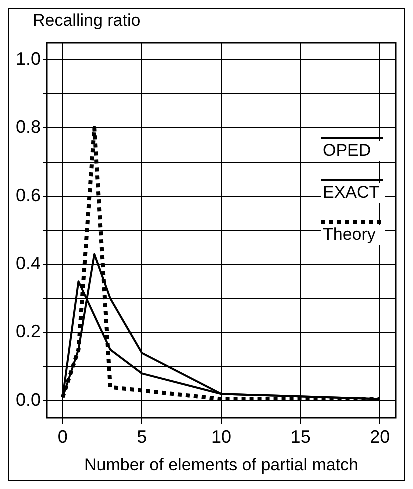  Describe the element at coordinates (63, 436) in the screenshot. I see `x-tick-label: 0` at that location.